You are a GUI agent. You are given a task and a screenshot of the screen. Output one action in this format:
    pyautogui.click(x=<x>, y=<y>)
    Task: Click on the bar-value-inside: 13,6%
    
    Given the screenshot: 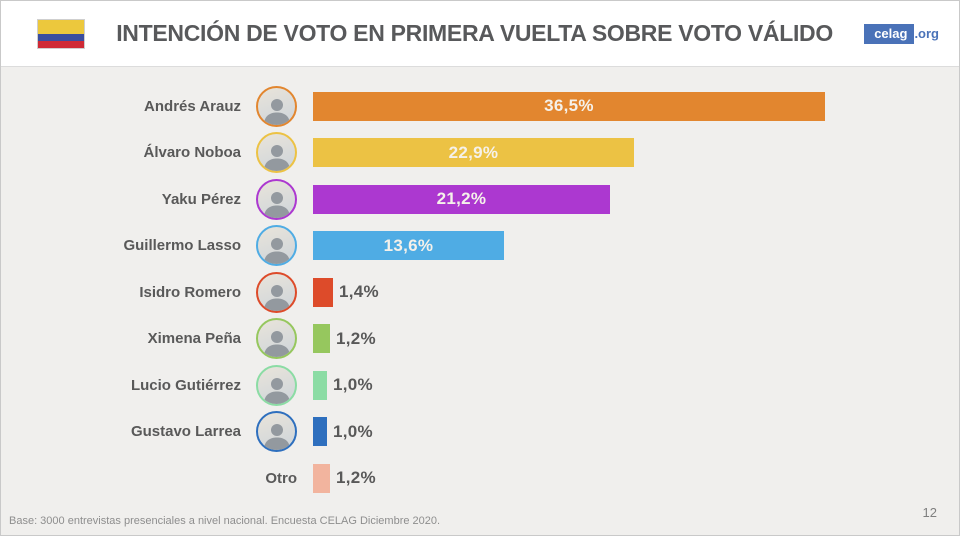 What is the action you would take?
    pyautogui.click(x=408, y=245)
    